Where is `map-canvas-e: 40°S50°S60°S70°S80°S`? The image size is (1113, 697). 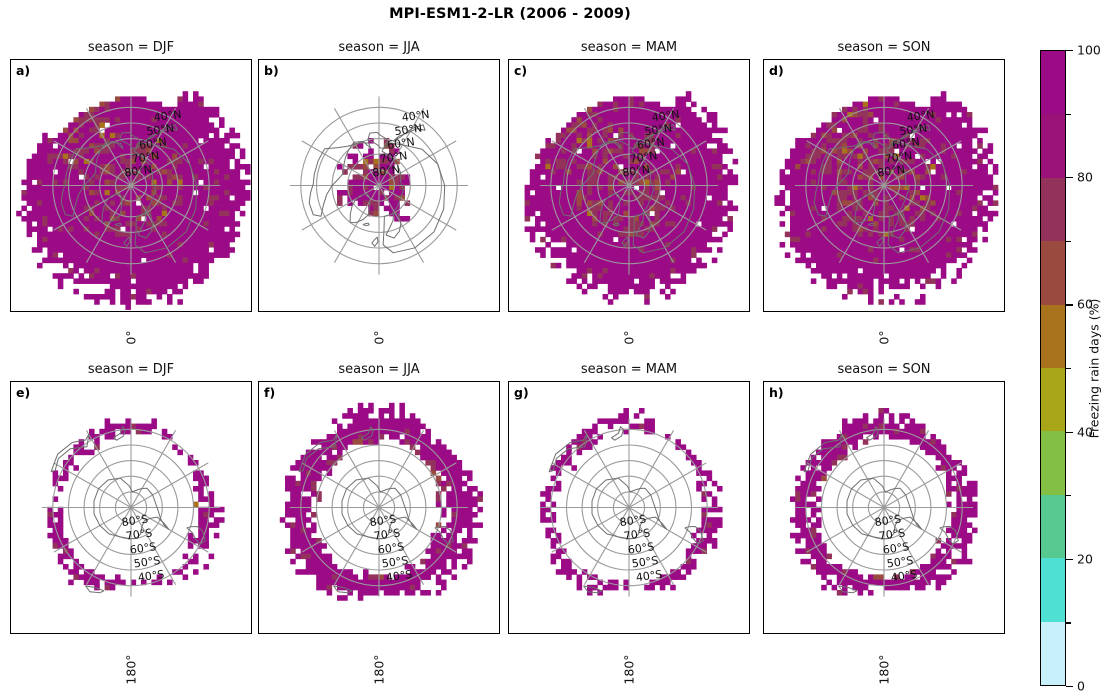
map-canvas-e: 40°S50°S60°S70°S80°S is located at coordinates (133, 507).